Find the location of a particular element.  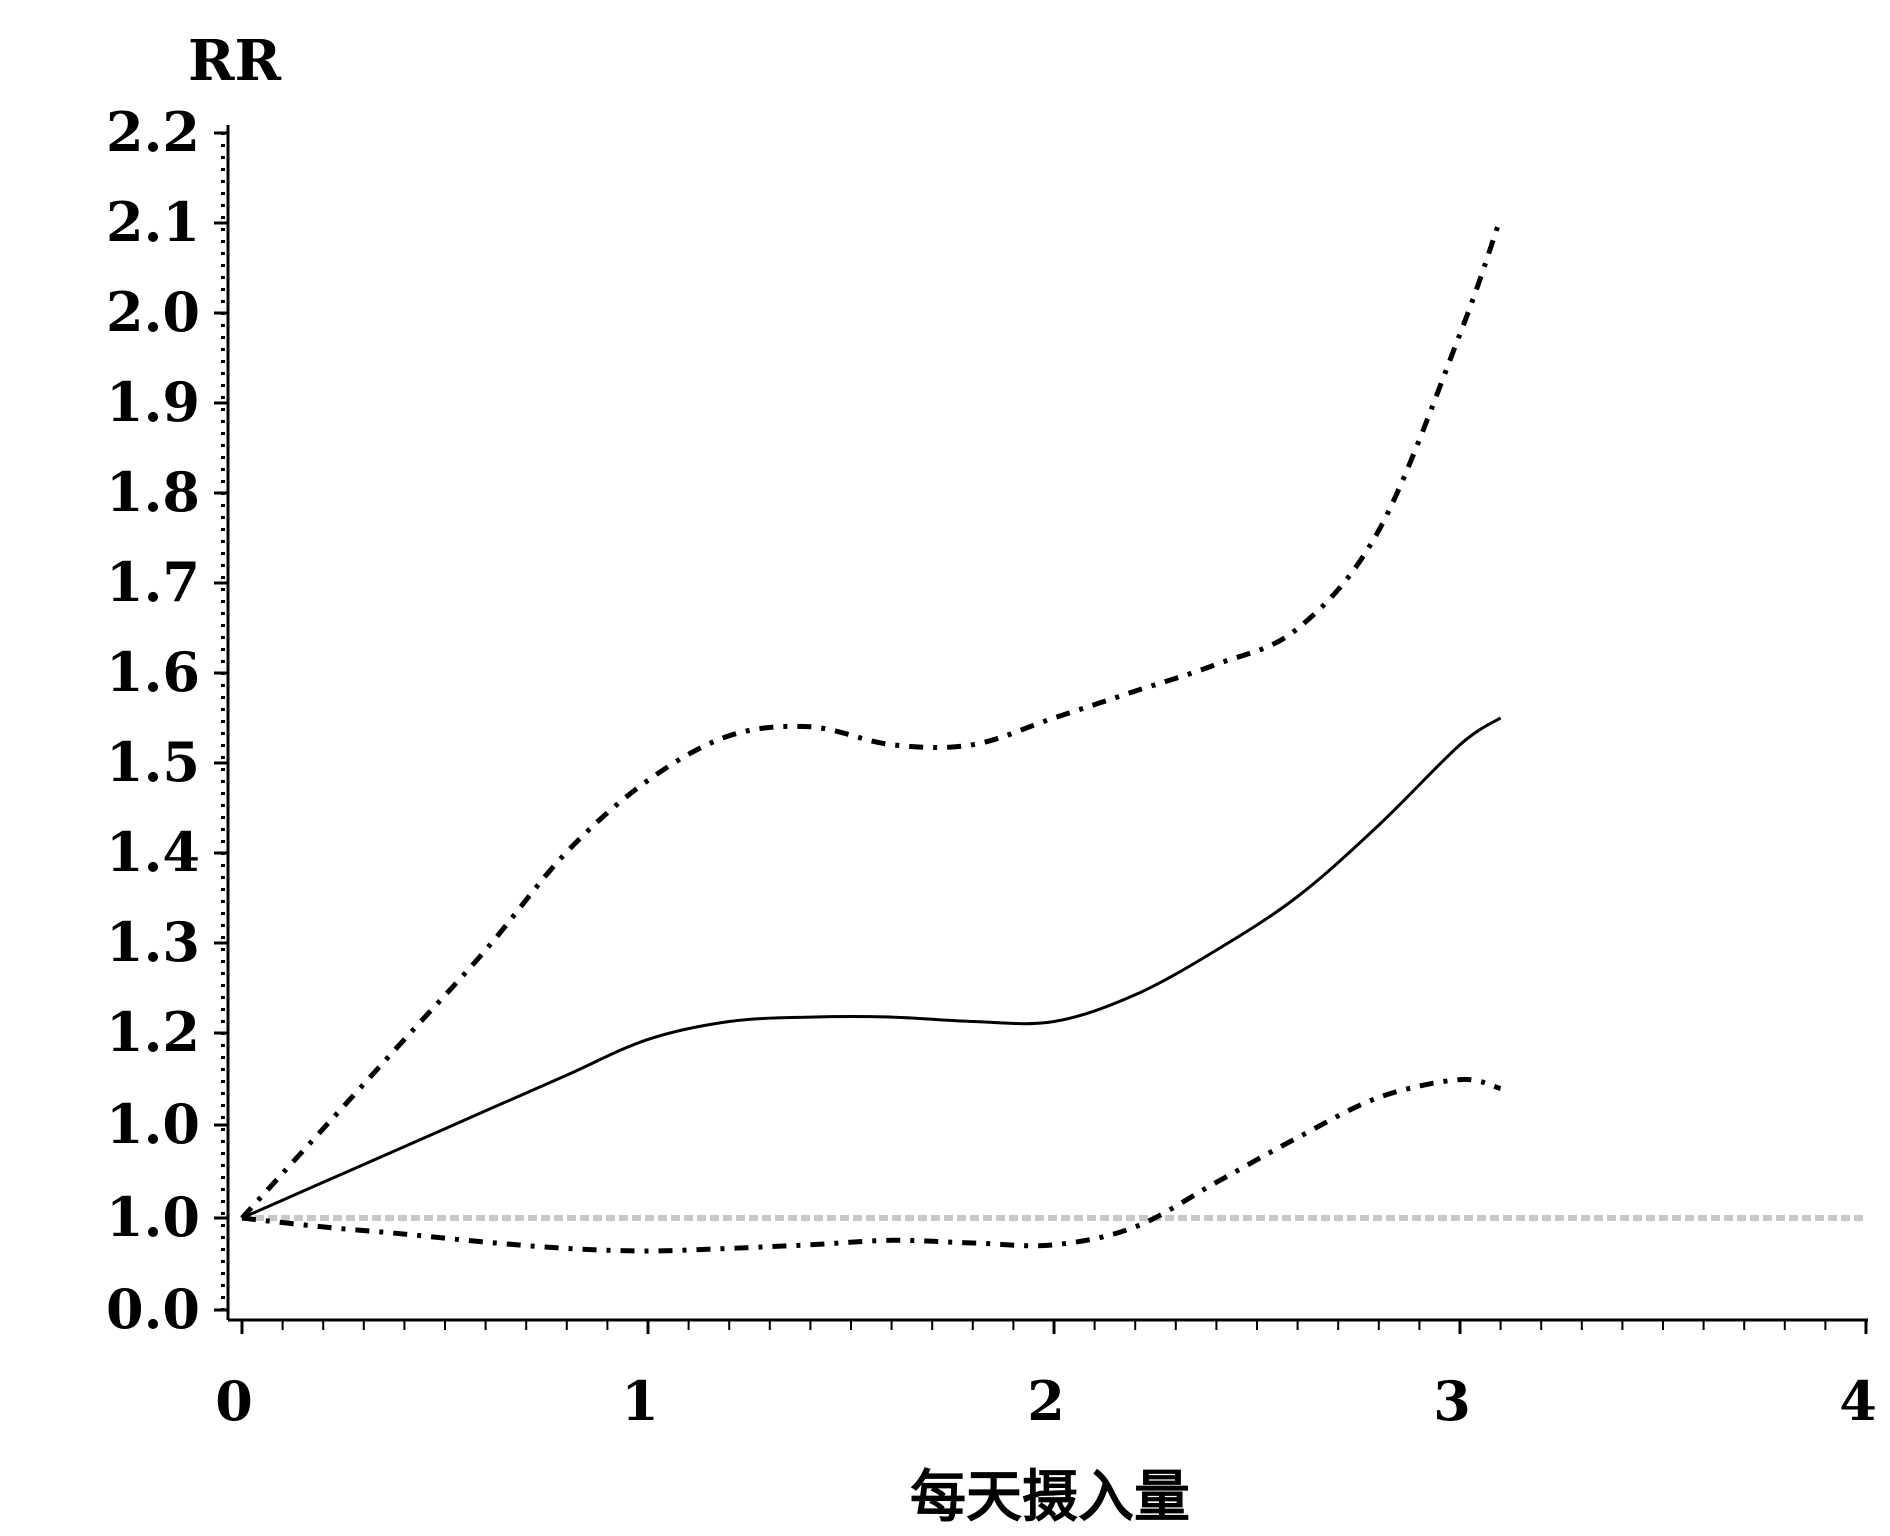

y-tick-label: 1.0 is located at coordinates (153, 1217).